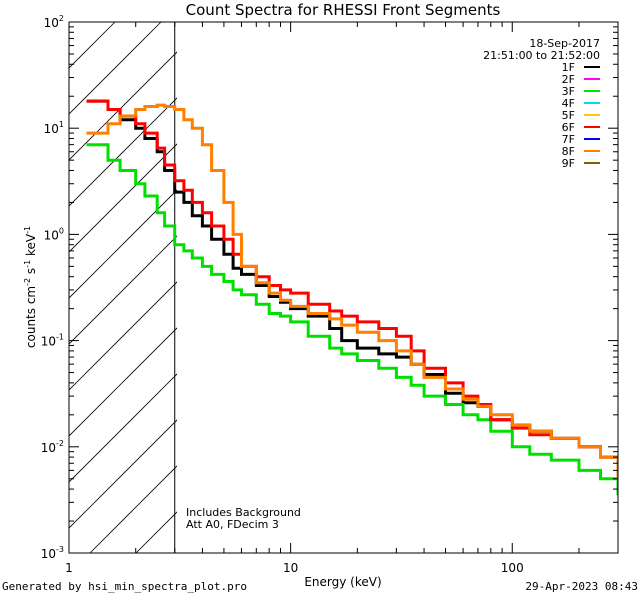 Image resolution: width=640 pixels, height=600 pixels. Describe the element at coordinates (125, 586) in the screenshot. I see `footer-generator-note: Generated by hsi_min_spectra_plot.pro` at that location.